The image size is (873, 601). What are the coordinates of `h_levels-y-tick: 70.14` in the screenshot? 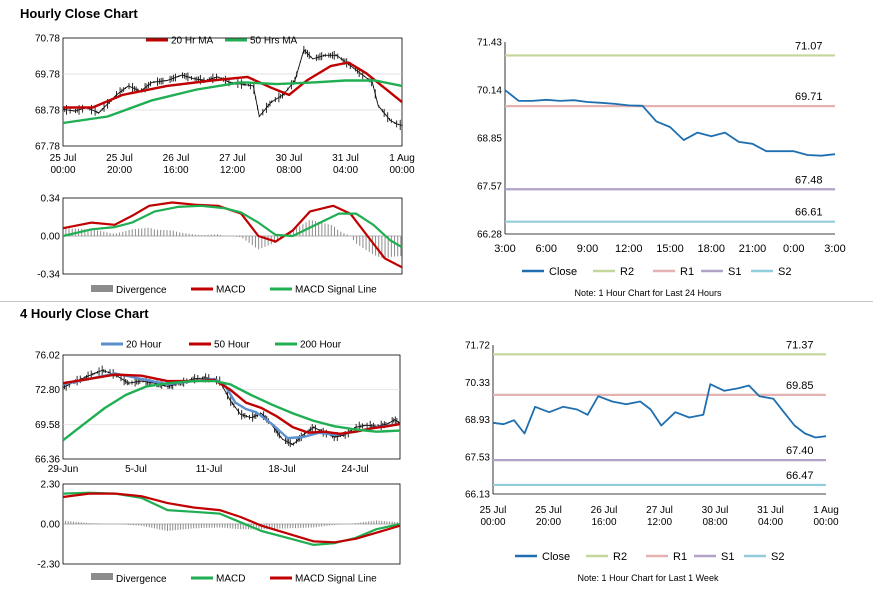 It's located at (489, 91).